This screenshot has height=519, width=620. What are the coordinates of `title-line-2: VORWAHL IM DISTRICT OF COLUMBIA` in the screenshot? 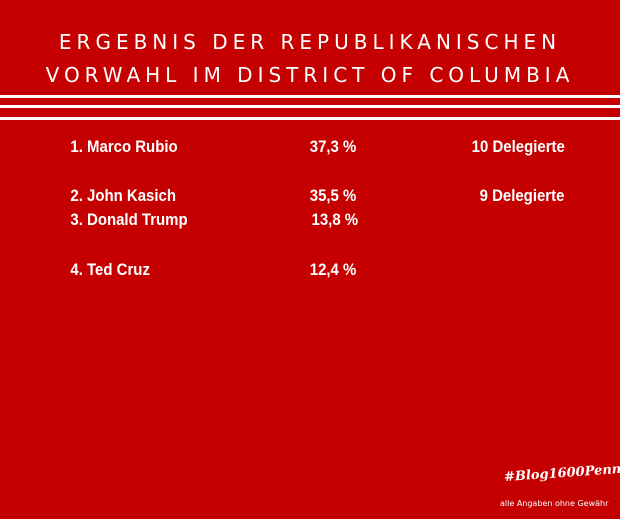 It's located at (310, 75).